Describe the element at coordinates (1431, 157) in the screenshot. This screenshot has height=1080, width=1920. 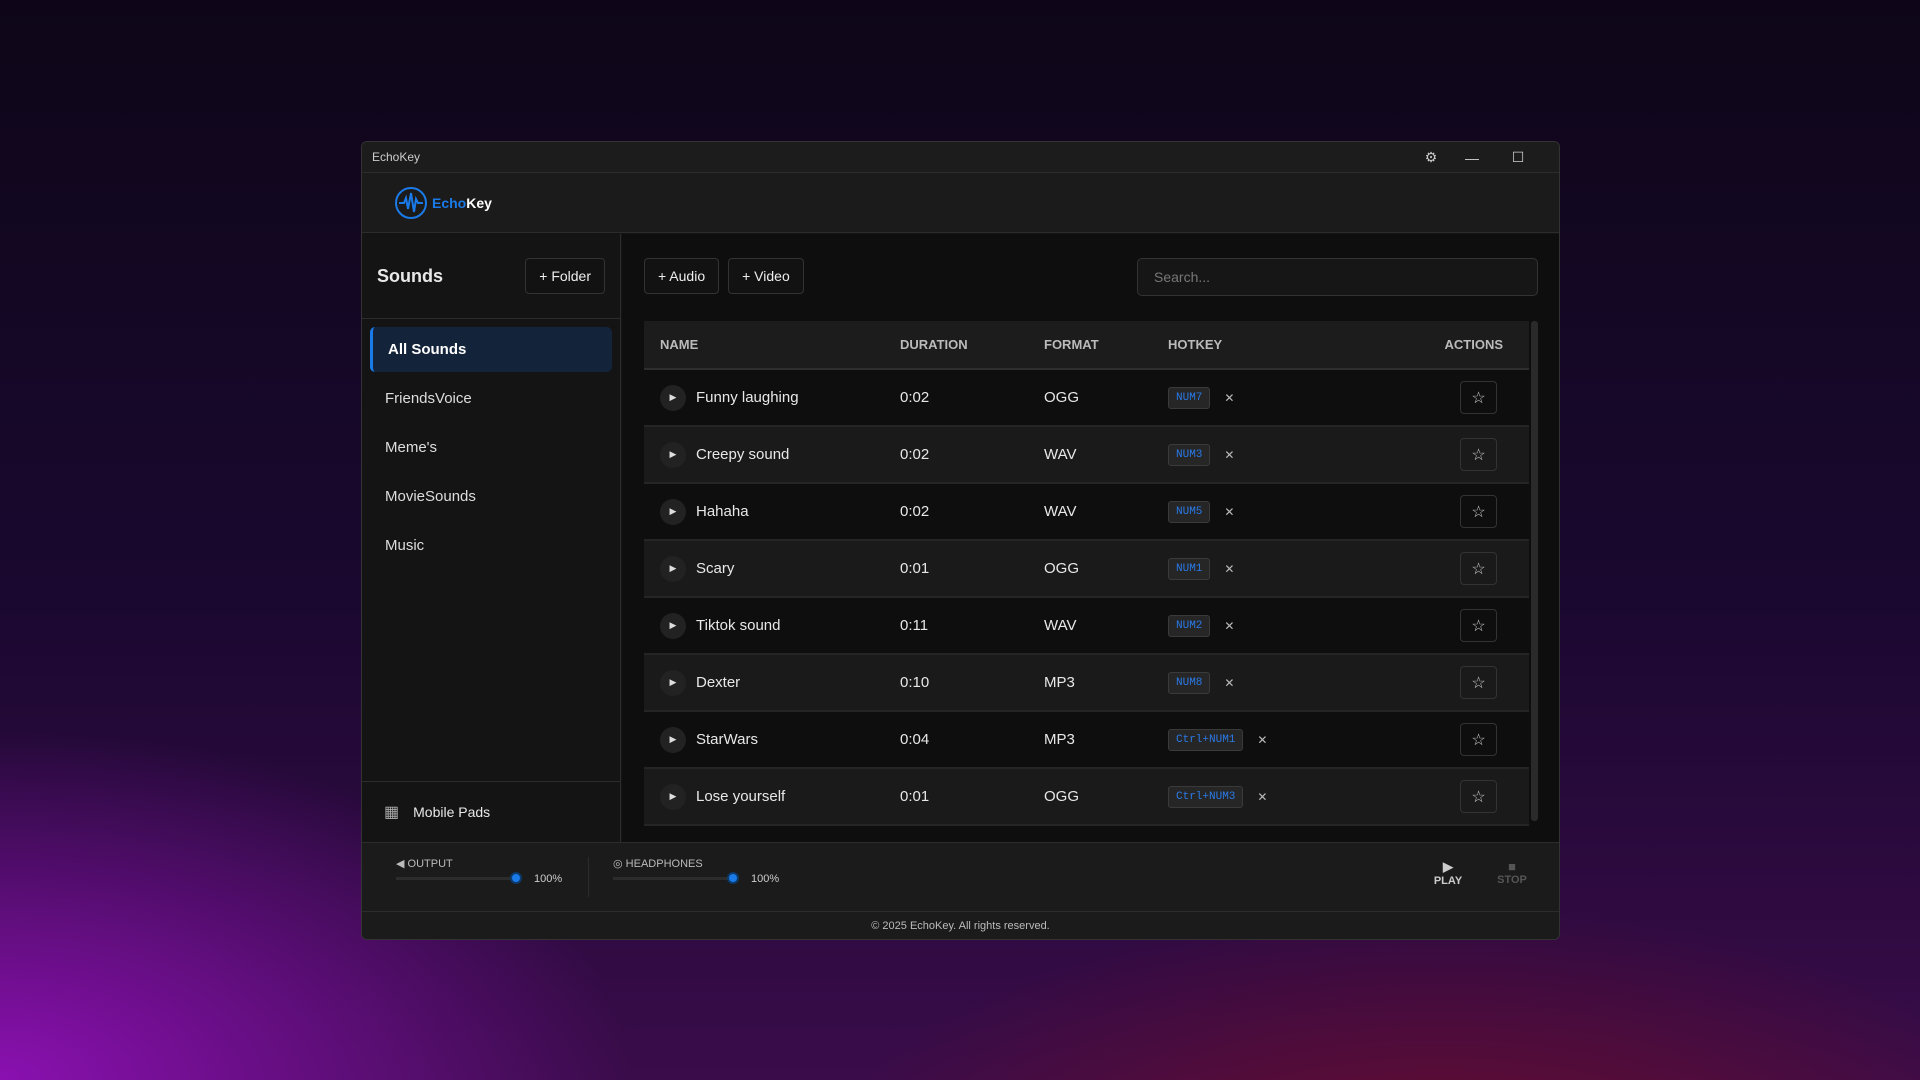
I see `settings-icon: ⚙` at that location.